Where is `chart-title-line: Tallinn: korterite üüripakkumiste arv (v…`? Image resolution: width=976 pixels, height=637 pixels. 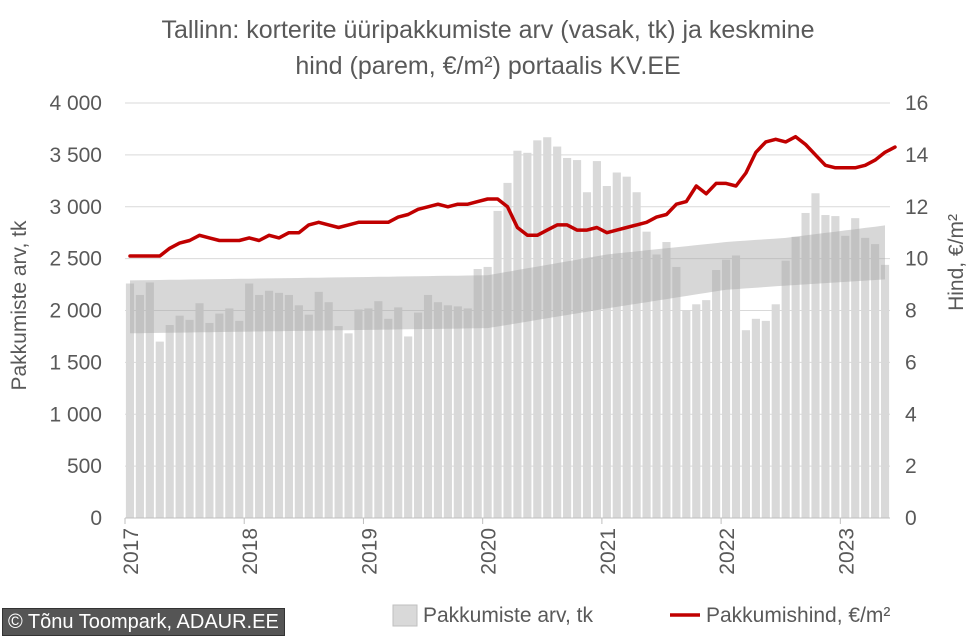 chart-title-line: Tallinn: korterite üüripakkumiste arv (v… is located at coordinates (487, 30).